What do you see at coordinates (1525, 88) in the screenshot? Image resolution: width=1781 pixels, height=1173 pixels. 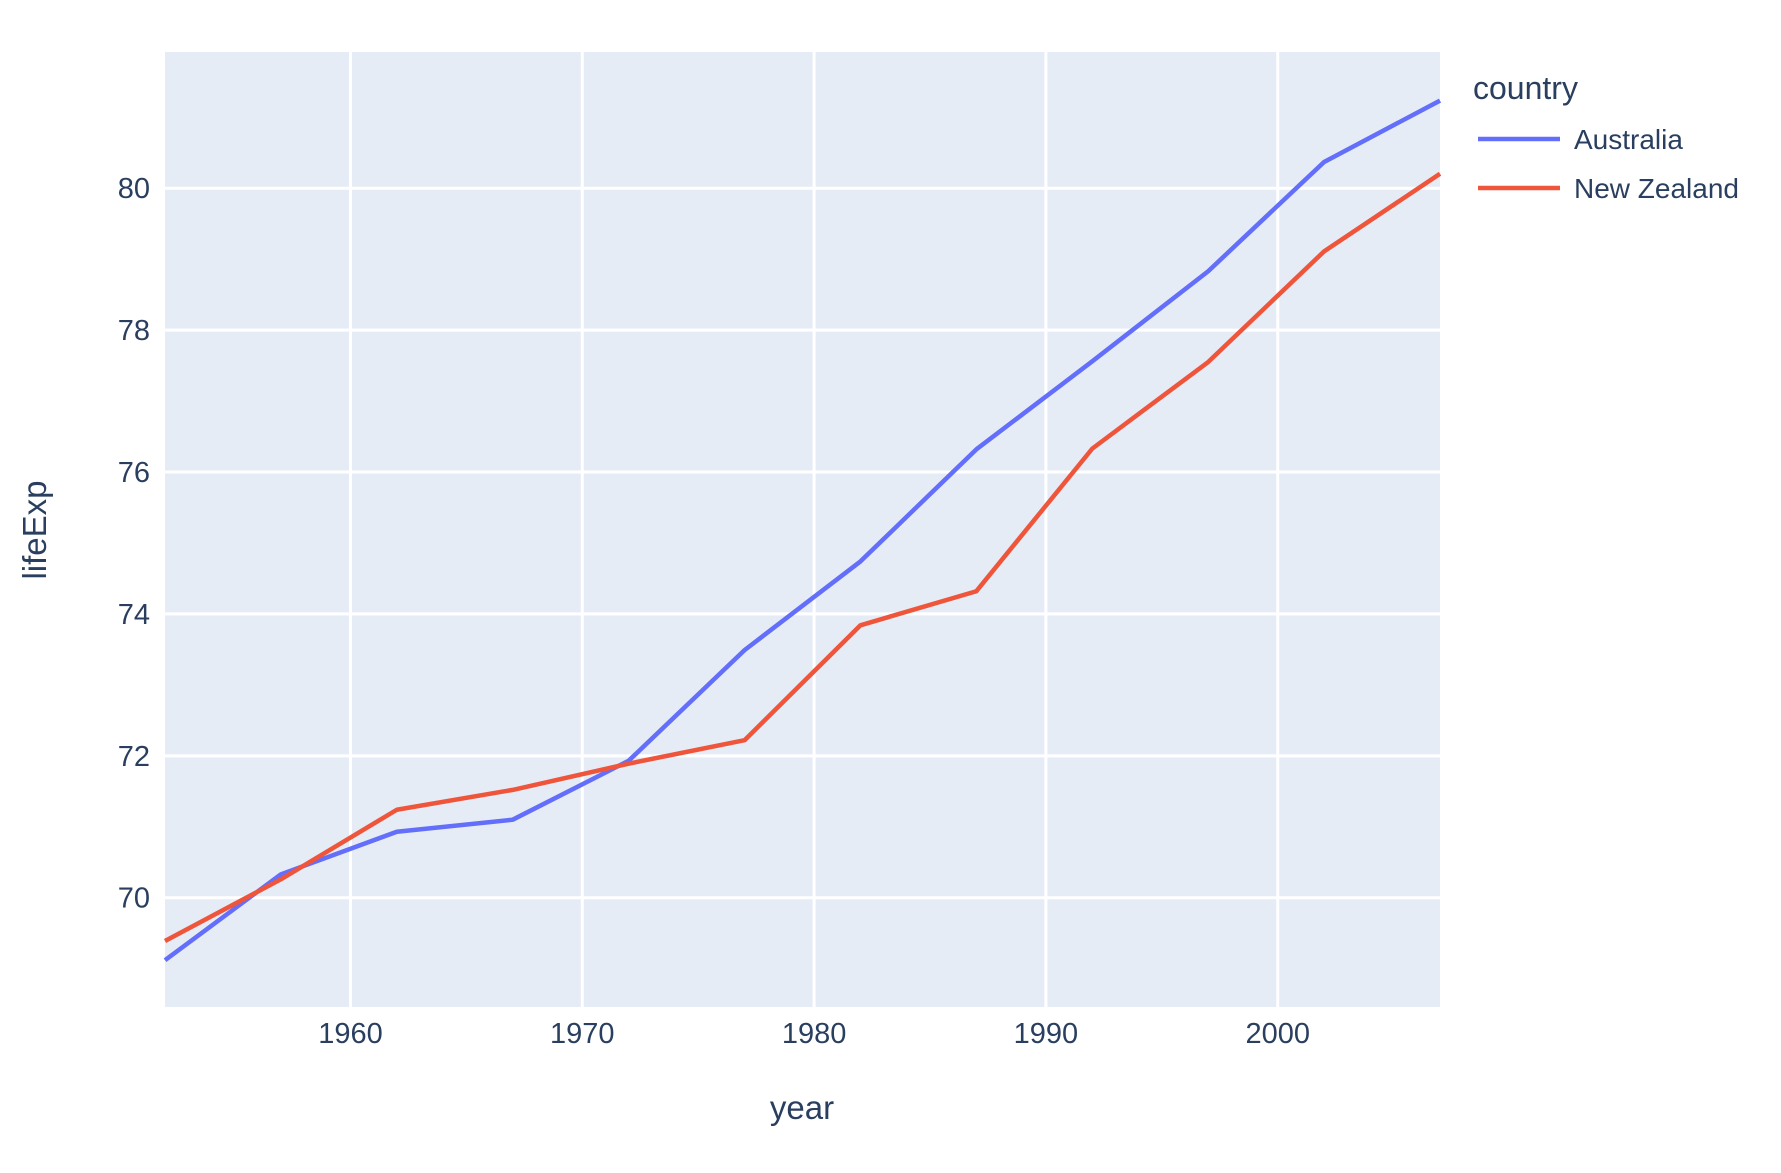 I see `legend-title: country` at bounding box center [1525, 88].